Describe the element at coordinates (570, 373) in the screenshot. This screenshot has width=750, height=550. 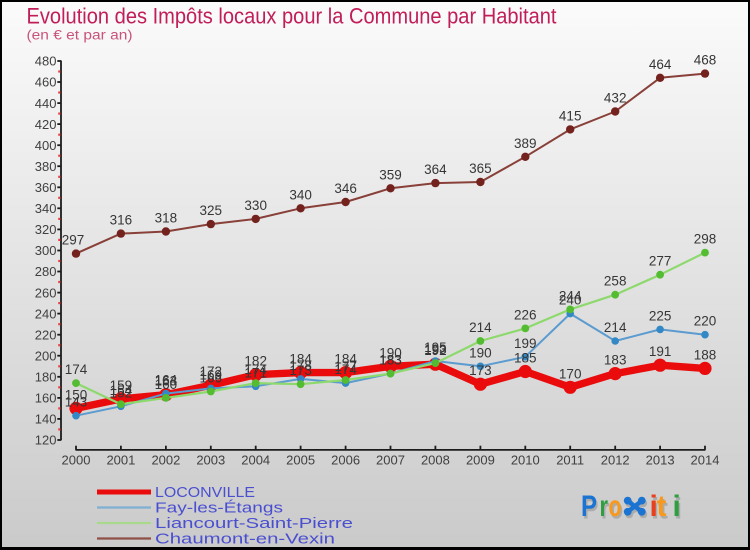
I see `svg-text: 170` at that location.